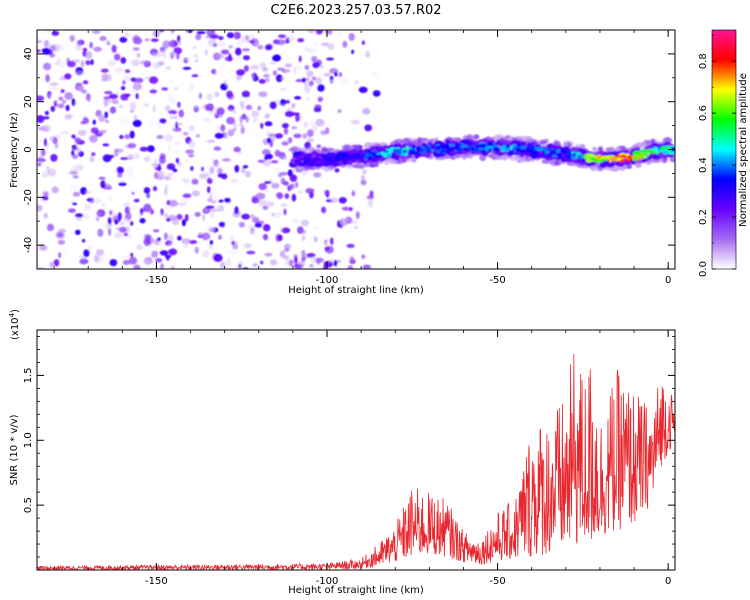  I want to click on x-tick-label: -50, so click(497, 581).